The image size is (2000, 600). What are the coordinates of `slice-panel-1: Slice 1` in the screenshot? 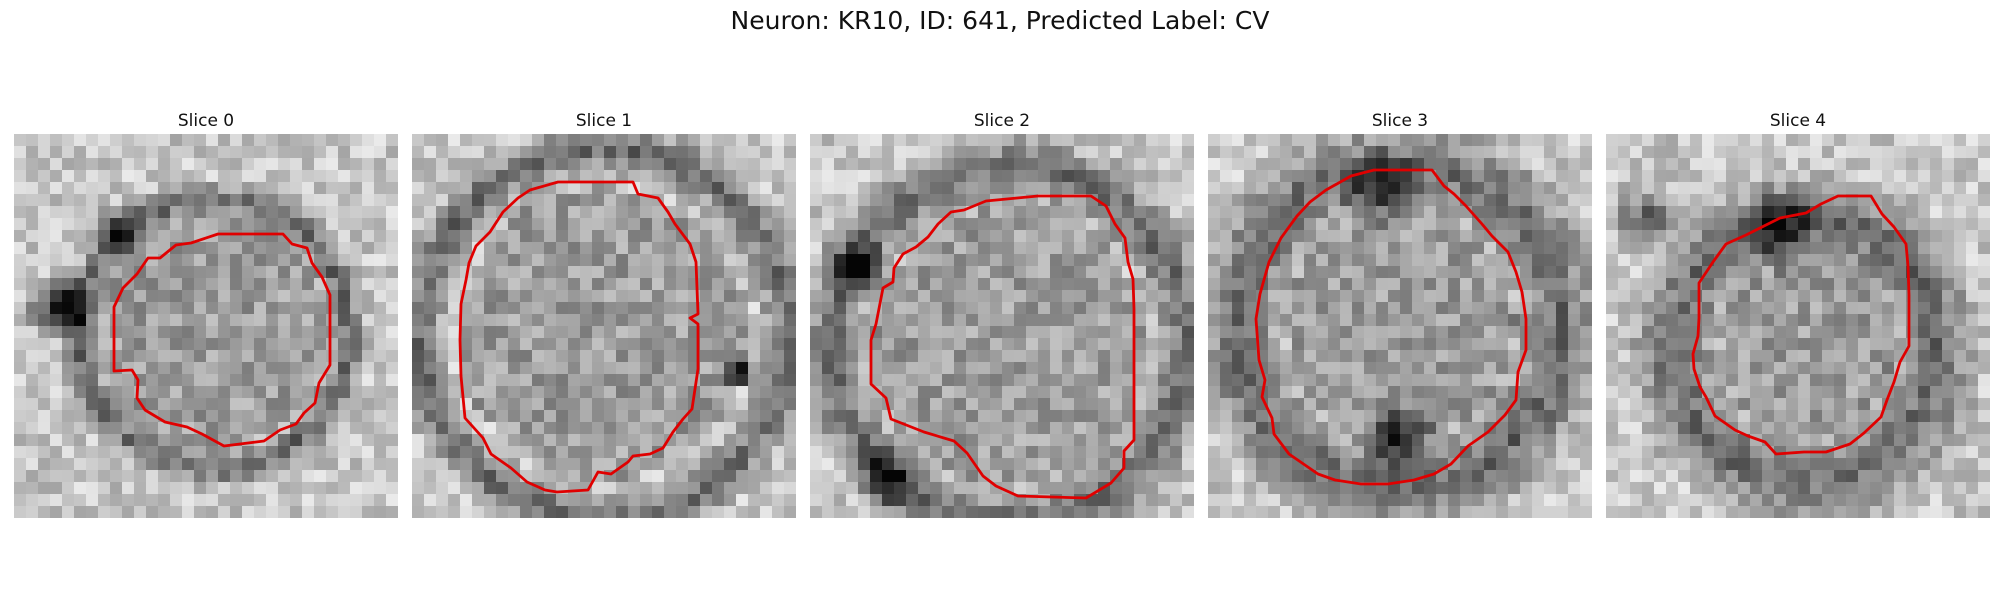 It's located at (604, 313).